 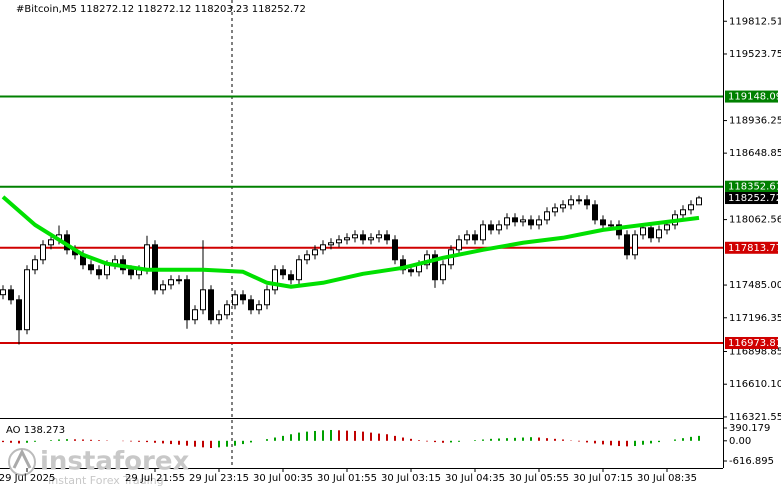 I want to click on x-tick-label: 30 Jul 01:55, so click(x=347, y=478).